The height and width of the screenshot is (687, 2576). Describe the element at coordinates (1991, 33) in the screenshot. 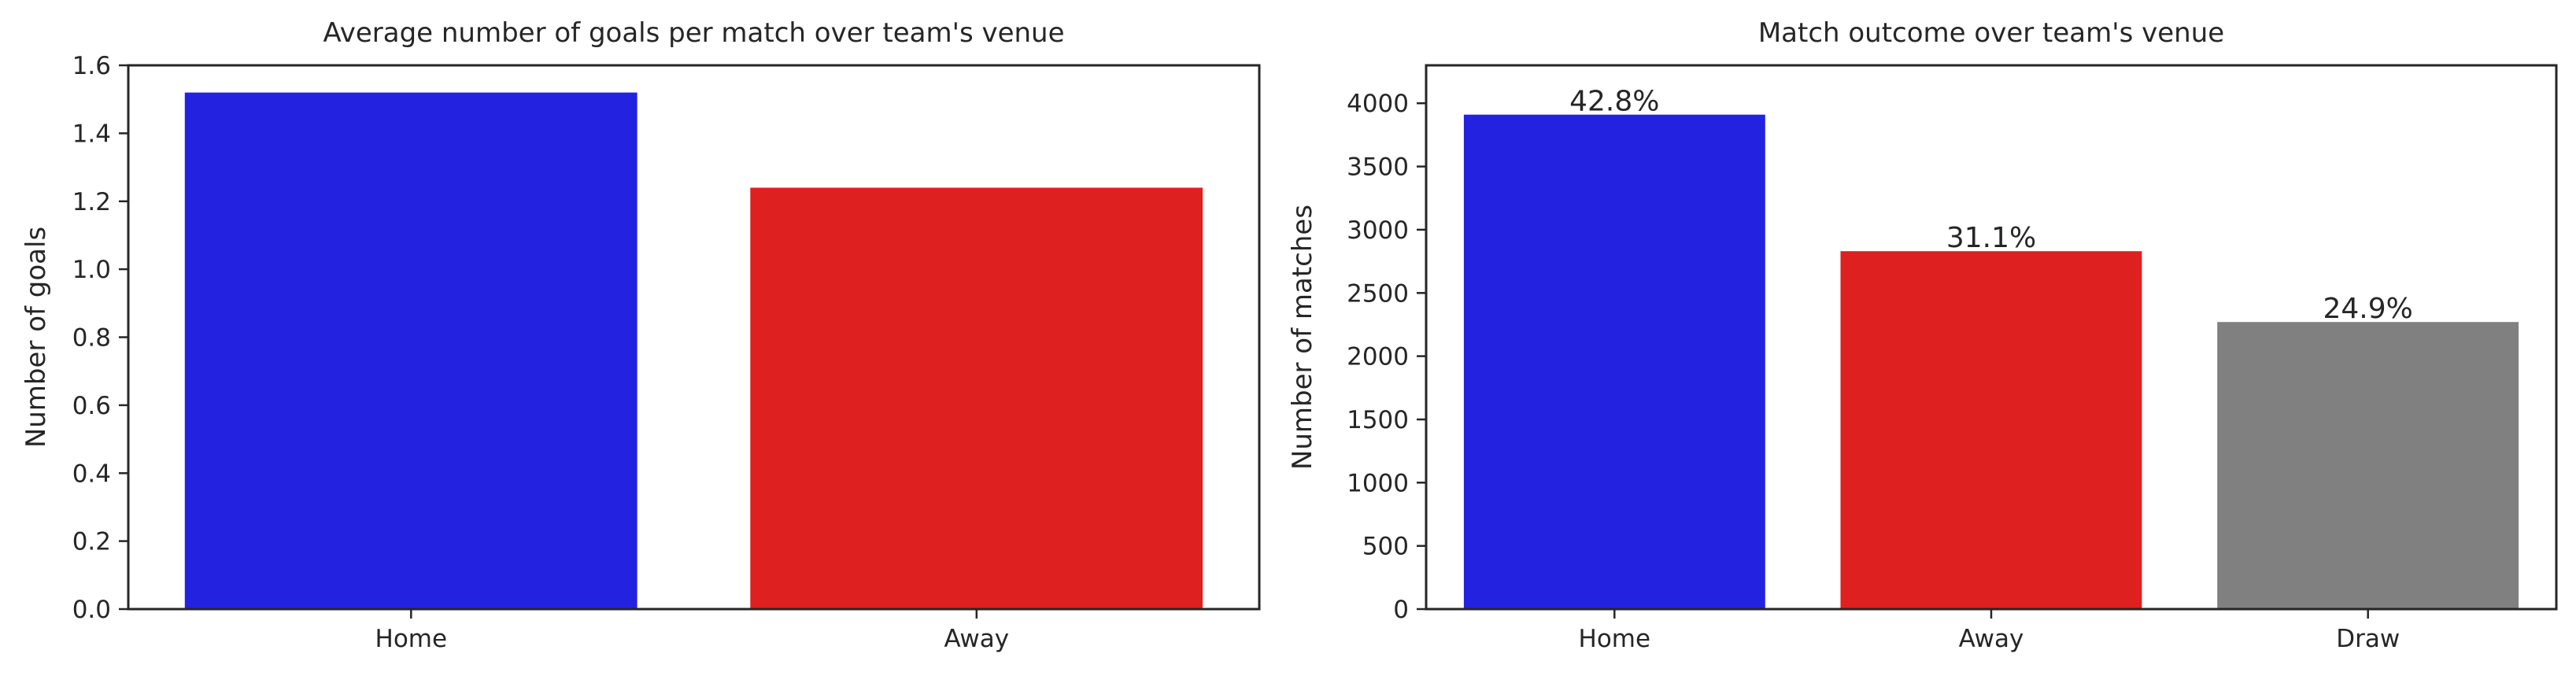

I see `chart-title: Match outcome over team's venue` at that location.